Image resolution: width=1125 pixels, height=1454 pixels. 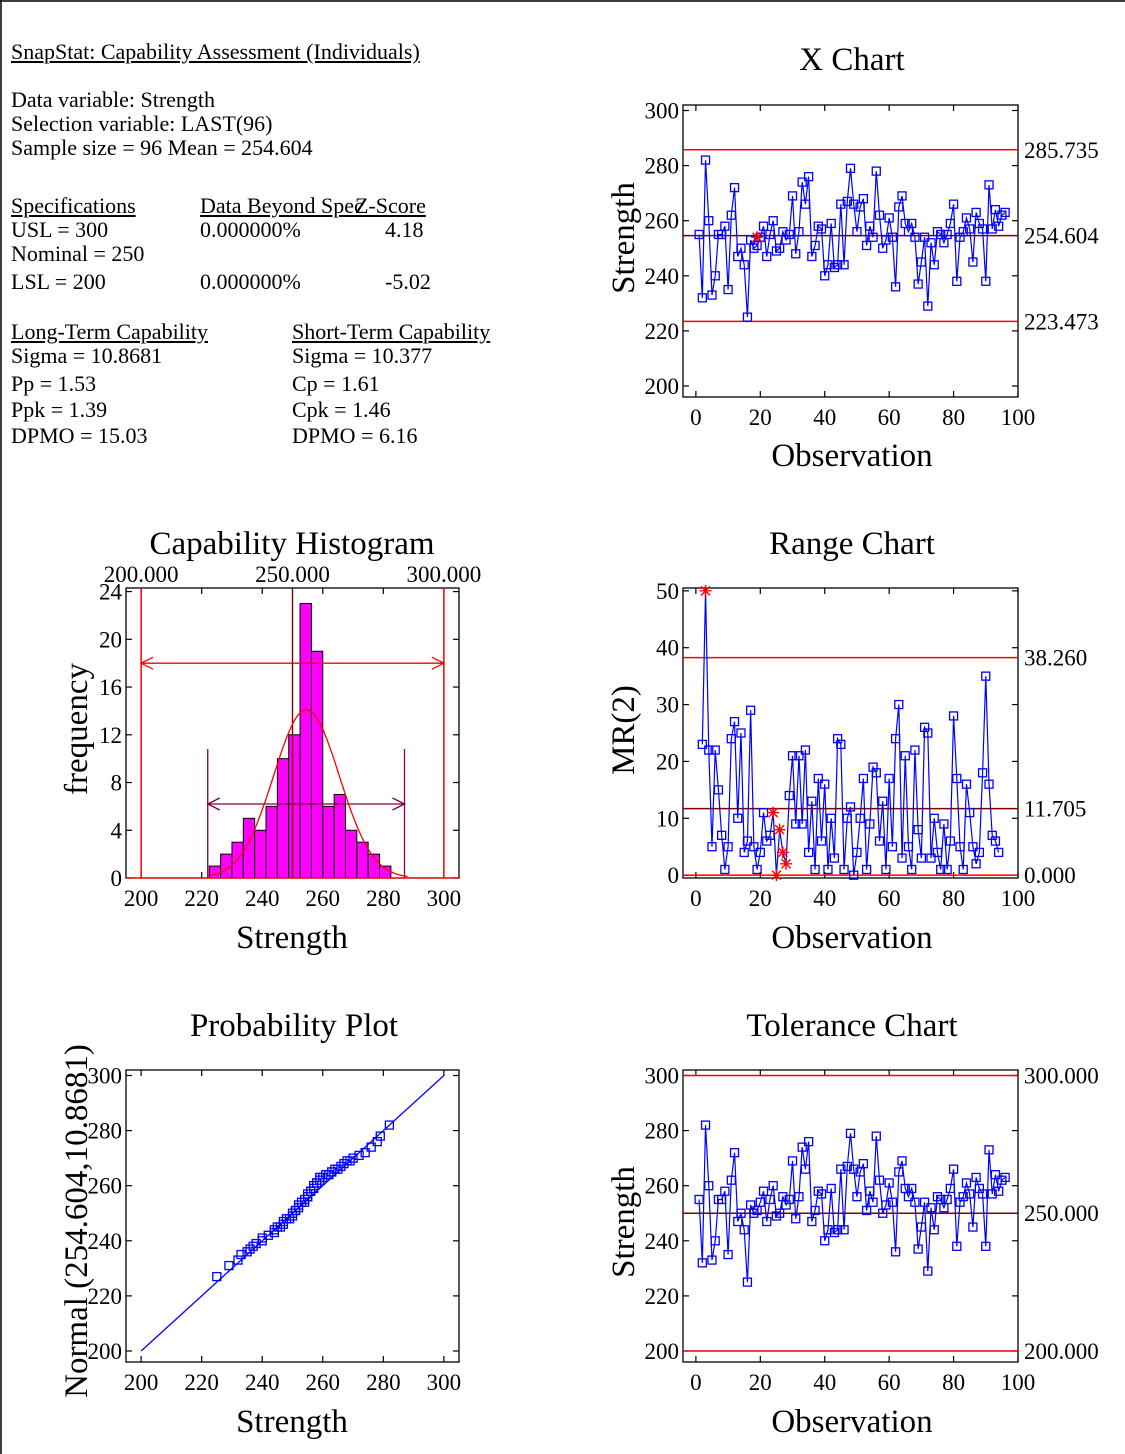 What do you see at coordinates (291, 544) in the screenshot?
I see `histogram-title: Capability Histogram` at bounding box center [291, 544].